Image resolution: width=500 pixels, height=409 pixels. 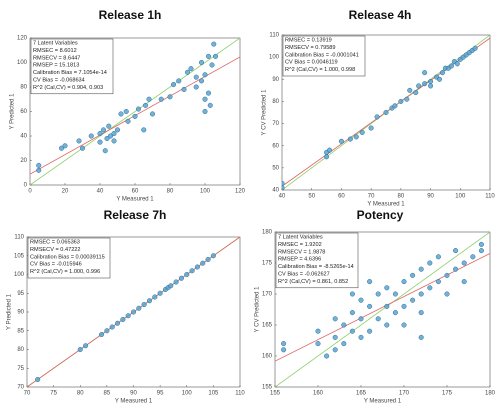 What do you see at coordinates (65, 272) in the screenshot?
I see `annotation-line: R^2 (Cal,CV) = 1.000, 0.996` at bounding box center [65, 272].